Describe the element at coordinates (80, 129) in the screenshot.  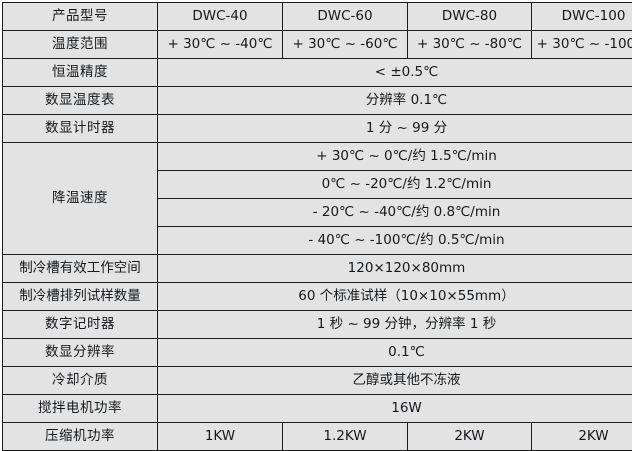
I see `row-label-digital-timer: 数显计时器` at that location.